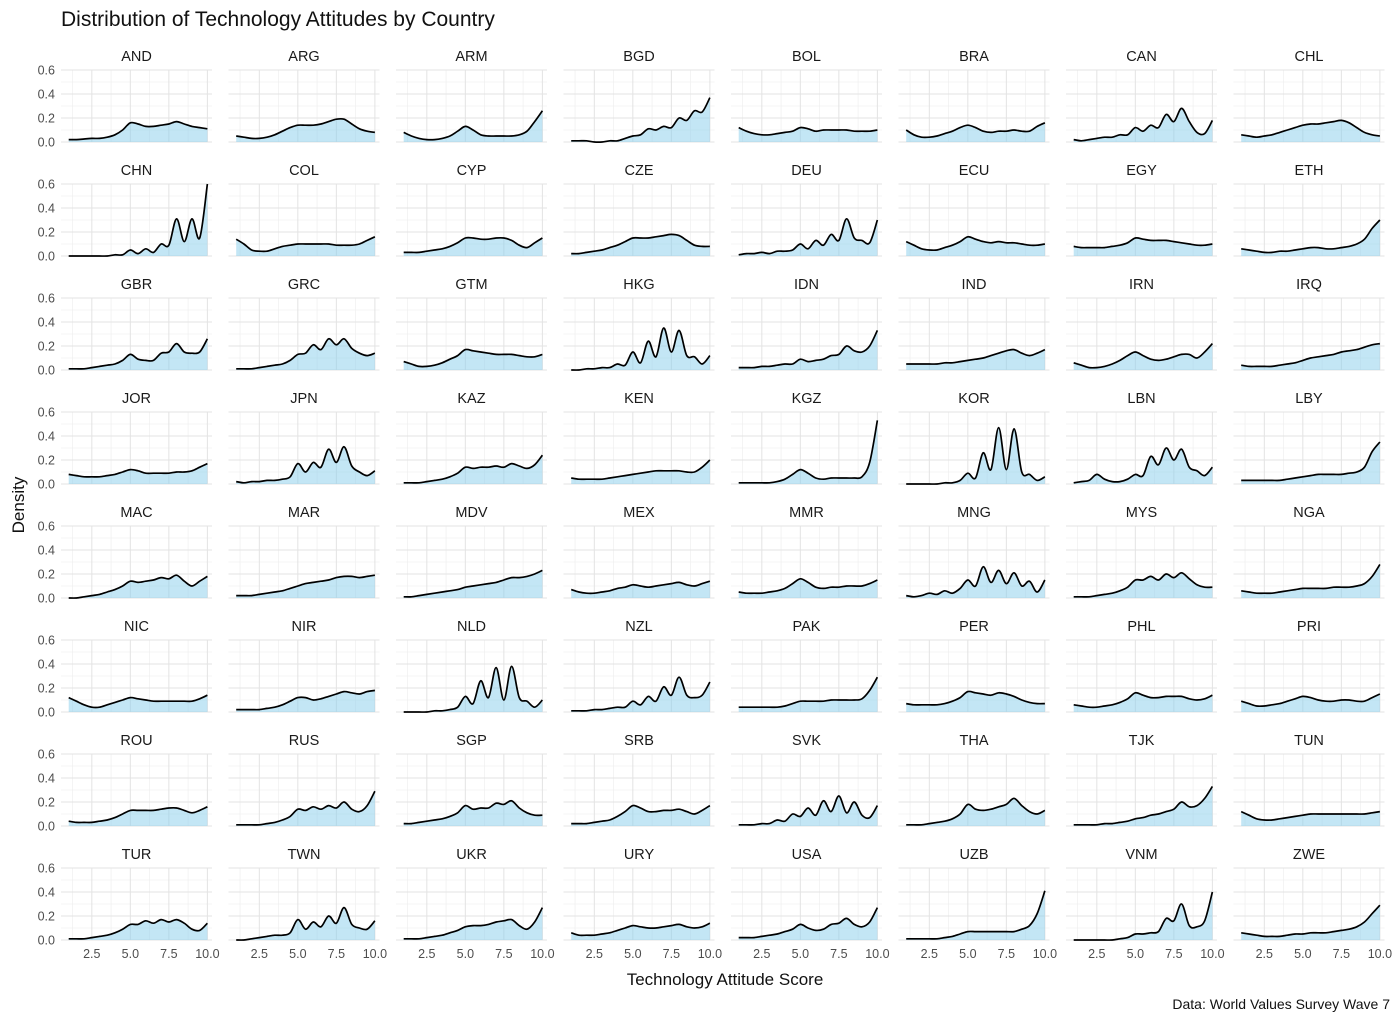 Image resolution: width=1400 pixels, height=1021 pixels. I want to click on strip-label: IRN, so click(1141, 285).